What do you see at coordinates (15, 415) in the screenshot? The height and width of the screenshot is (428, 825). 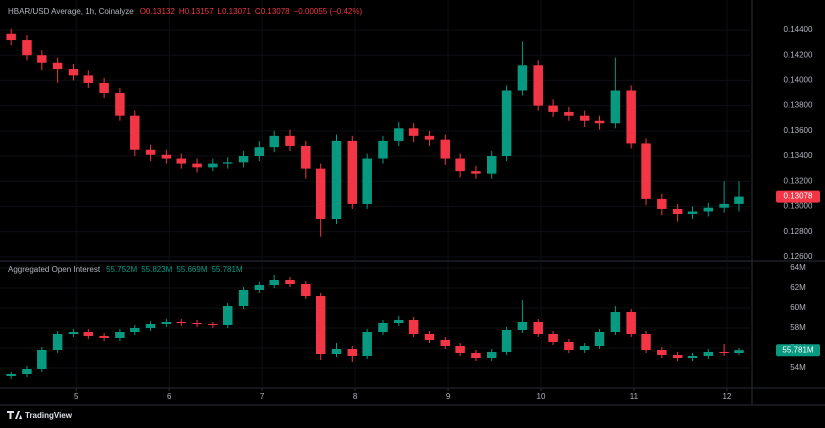 I see `brand-icon` at bounding box center [15, 415].